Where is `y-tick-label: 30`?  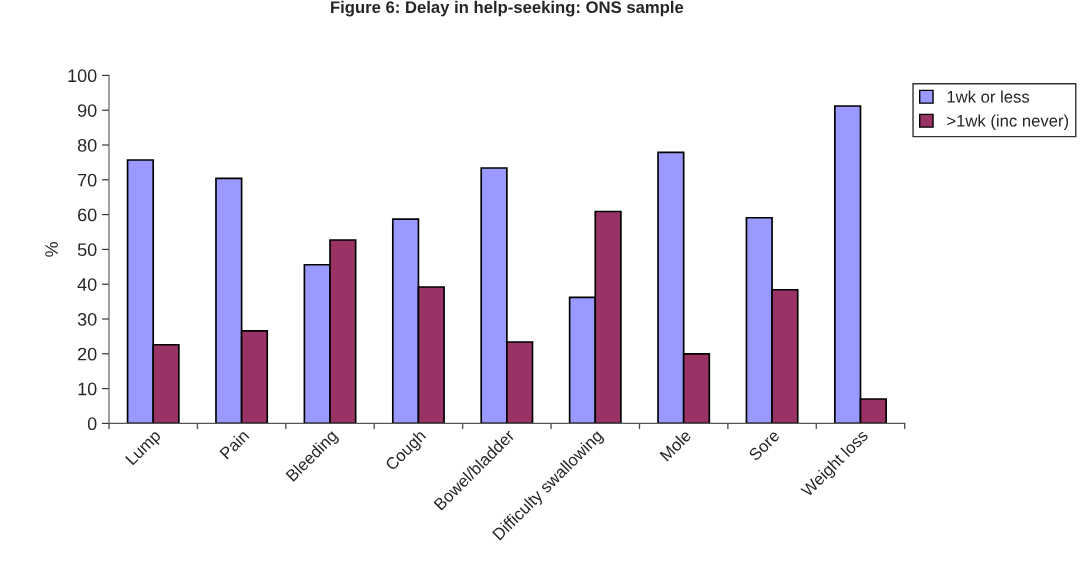 y-tick-label: 30 is located at coordinates (87, 319).